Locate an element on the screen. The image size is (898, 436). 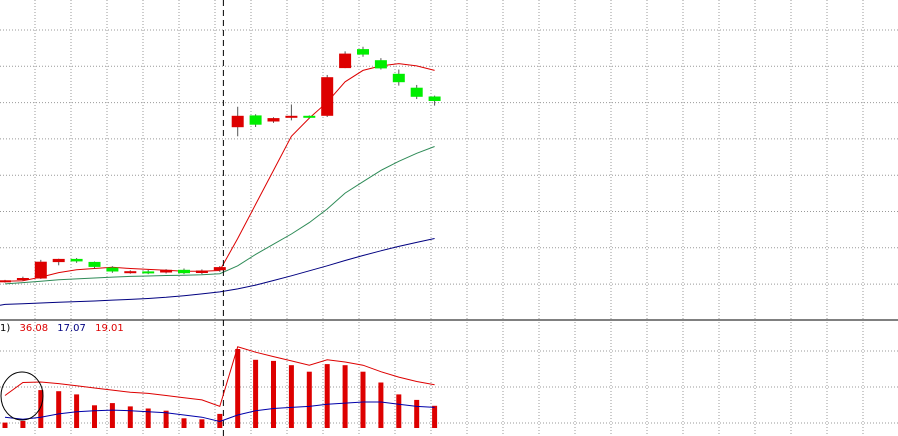
readout-value-3: 19.01 is located at coordinates (109, 328).